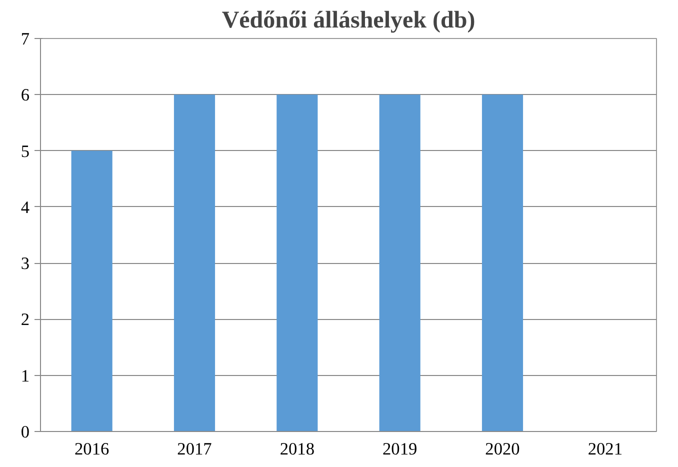  I want to click on y-tick-label: 3, so click(25, 264).